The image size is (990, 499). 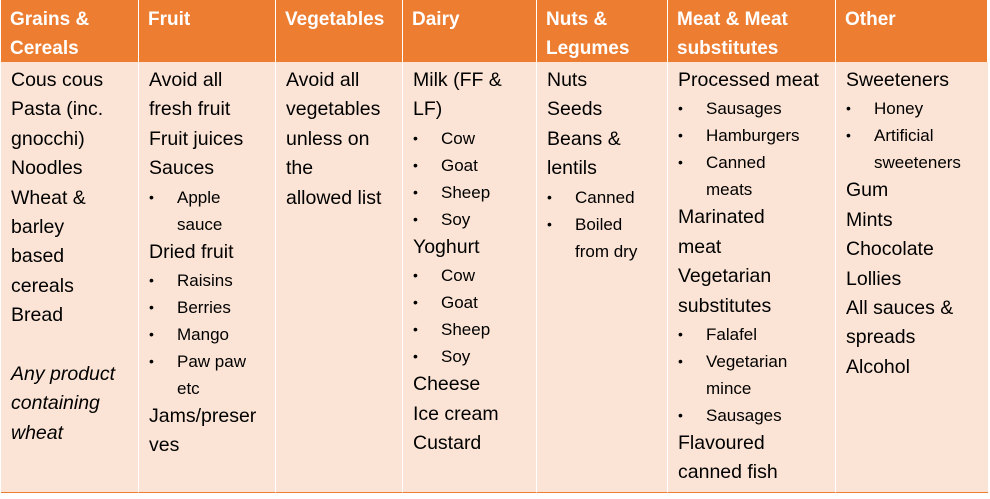 I want to click on item-text: sweeteners, so click(x=917, y=163).